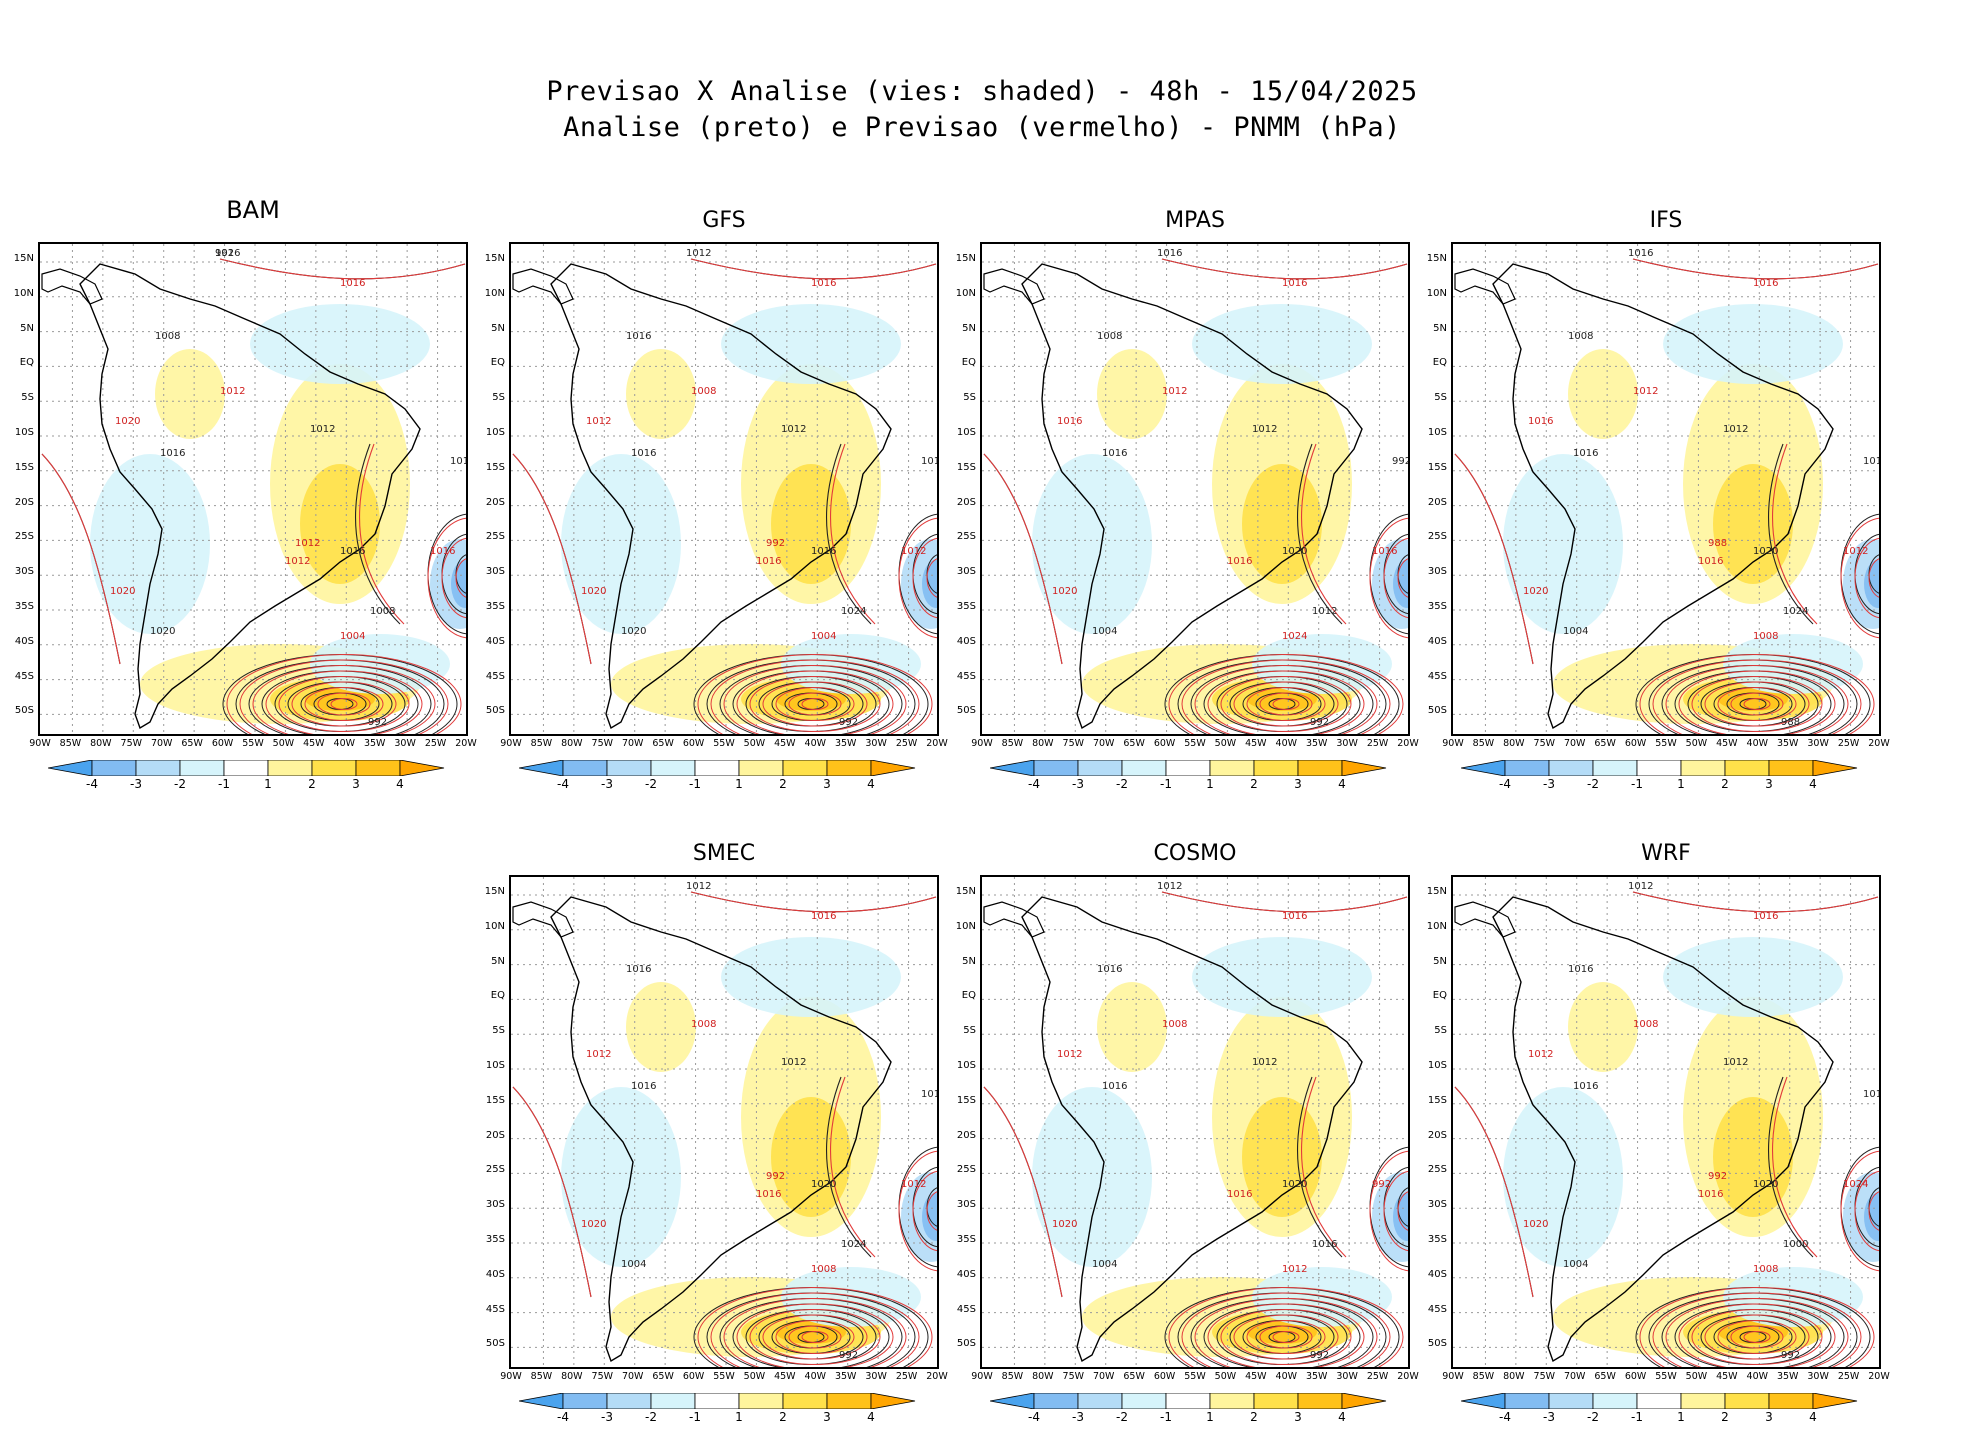  I want to click on lon-label: 55W, so click(1195, 743).